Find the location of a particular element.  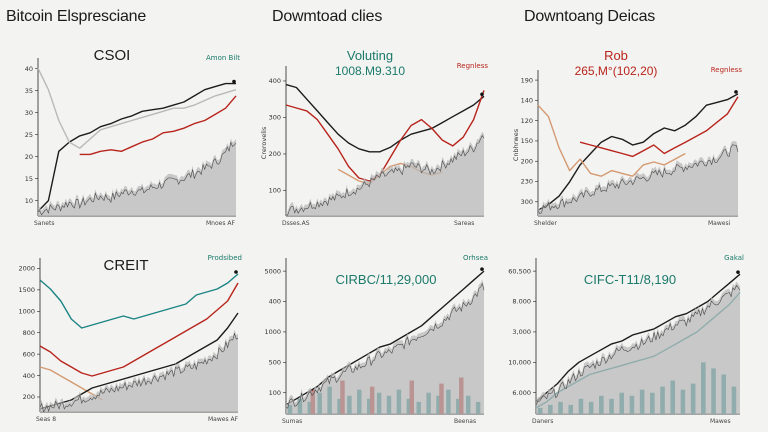

chart-title: CIFC-T11/8,190 is located at coordinates (630, 279).